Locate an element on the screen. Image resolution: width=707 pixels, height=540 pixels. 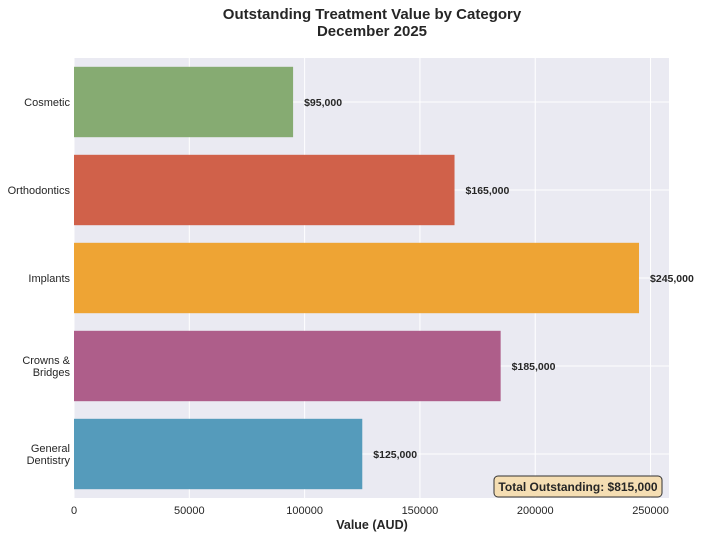
chart-subtitle: December 2025 is located at coordinates (372, 31).